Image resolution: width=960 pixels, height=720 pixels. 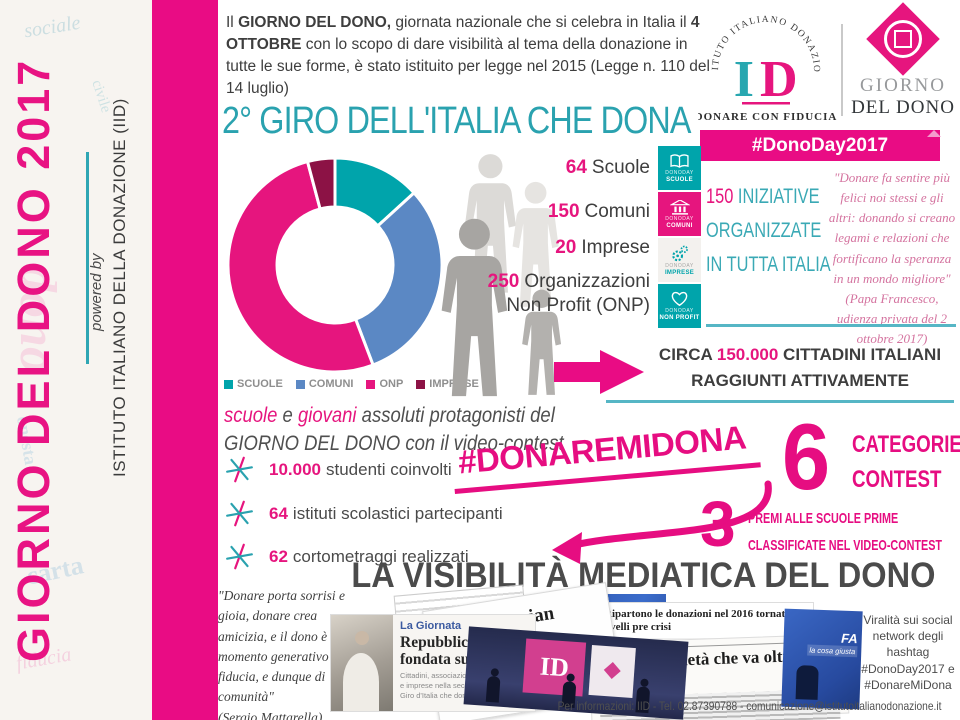 I want to click on iid-tagline: DONARE CON FIDUCIA, so click(x=767, y=117).